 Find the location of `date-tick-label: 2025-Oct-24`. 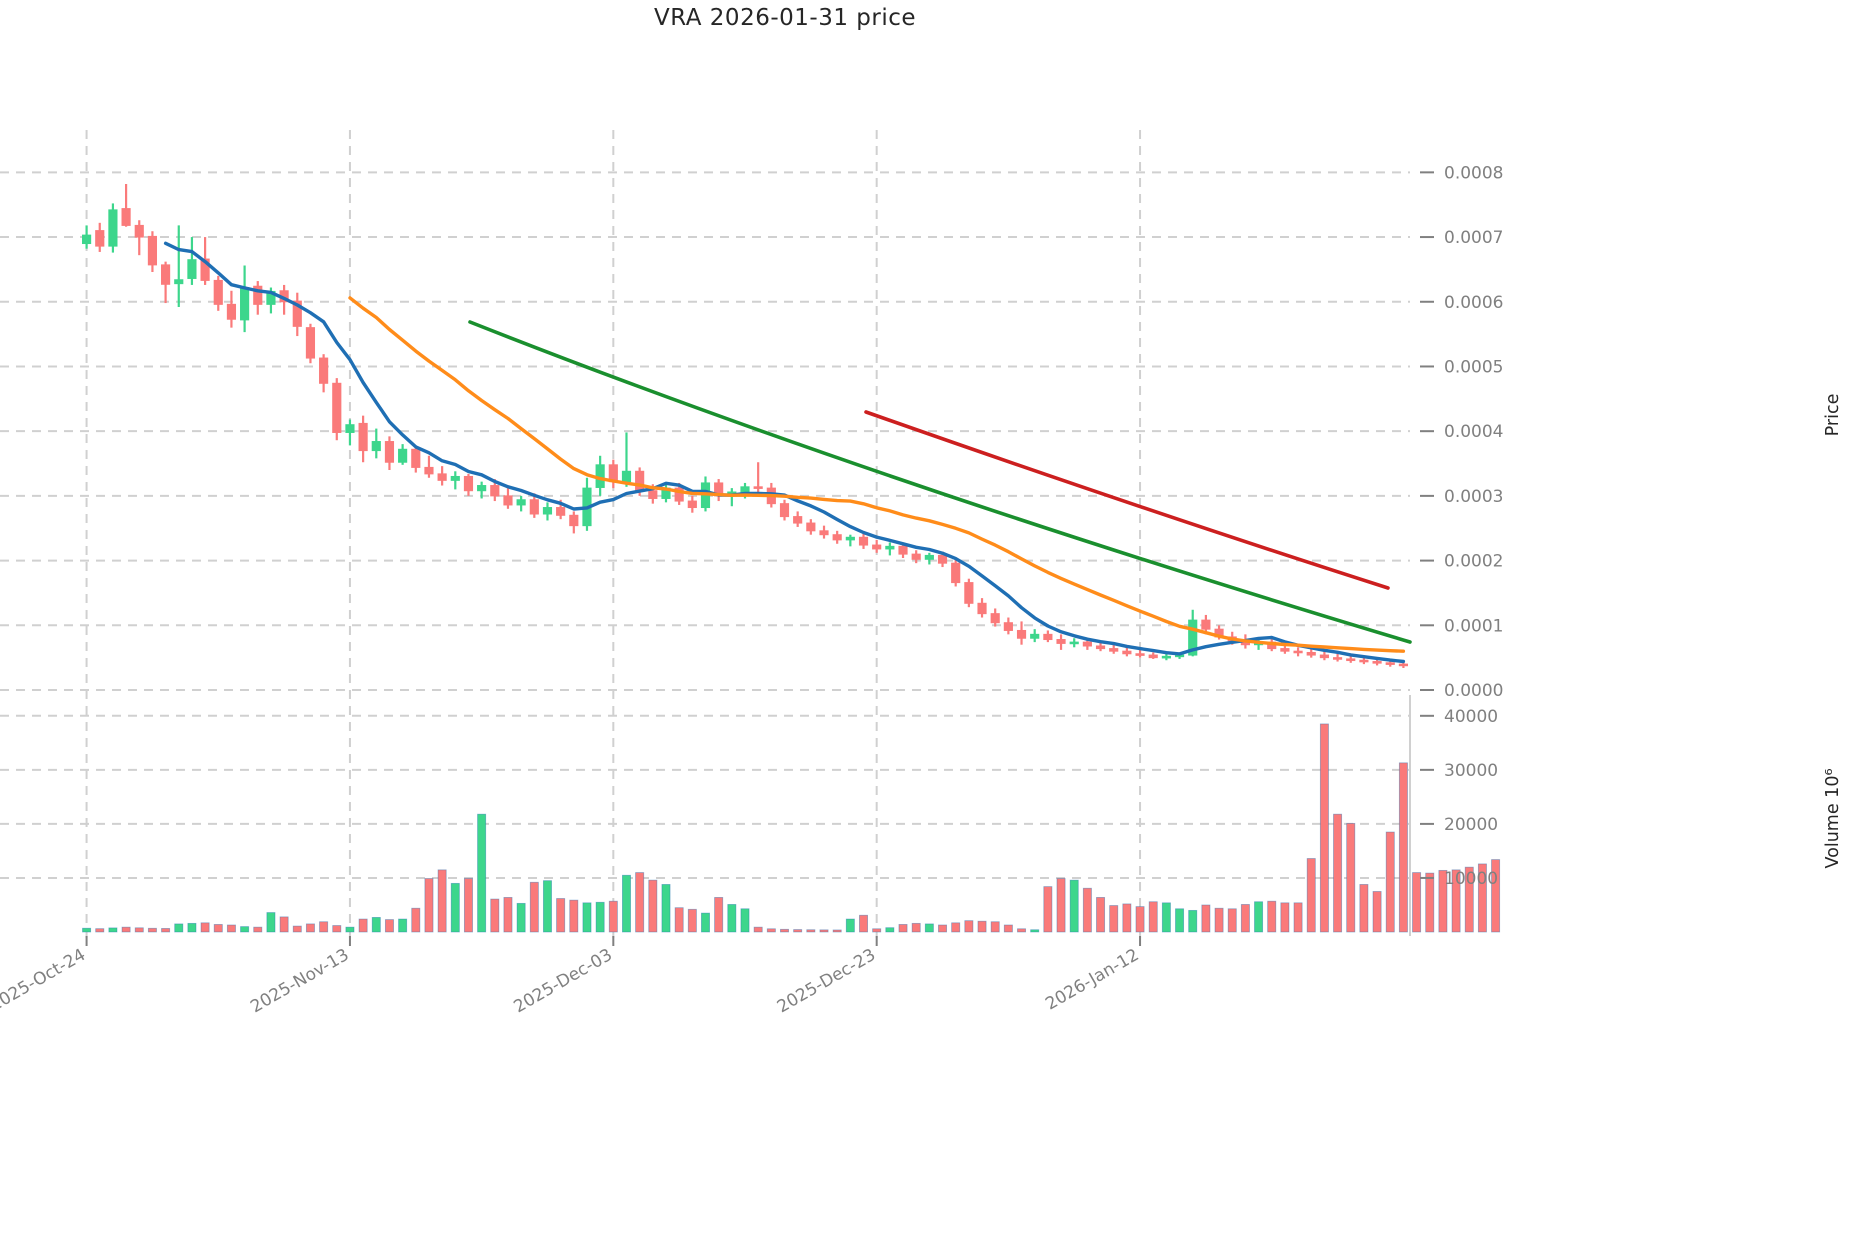

date-tick-label: 2025-Oct-24 is located at coordinates (44, 980).